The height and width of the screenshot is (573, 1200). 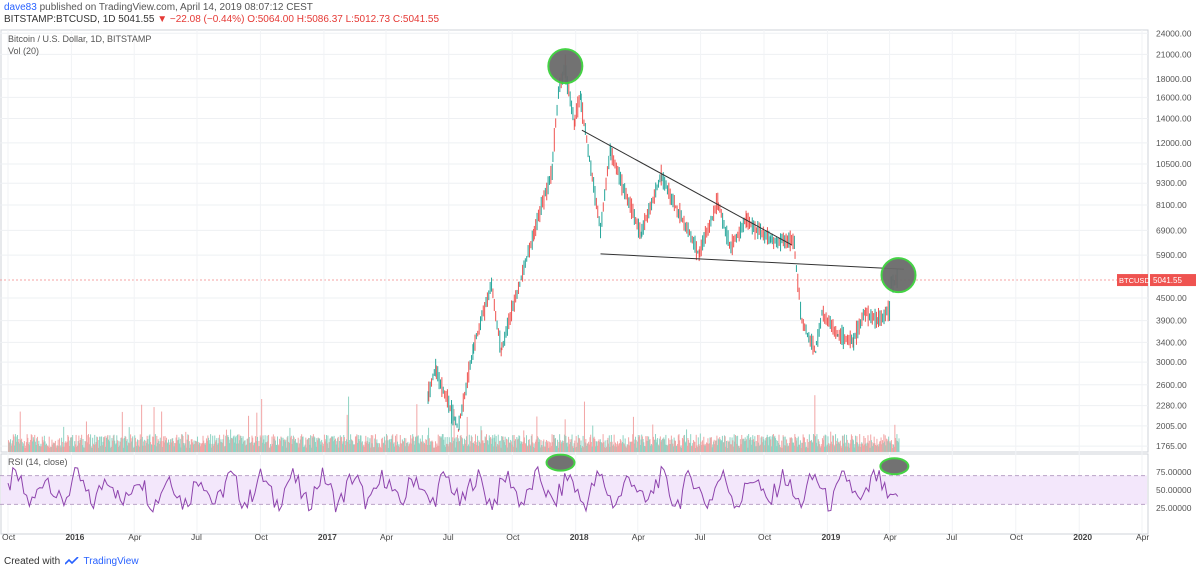 I want to click on tradingview-link: TradingView, so click(x=111, y=561).